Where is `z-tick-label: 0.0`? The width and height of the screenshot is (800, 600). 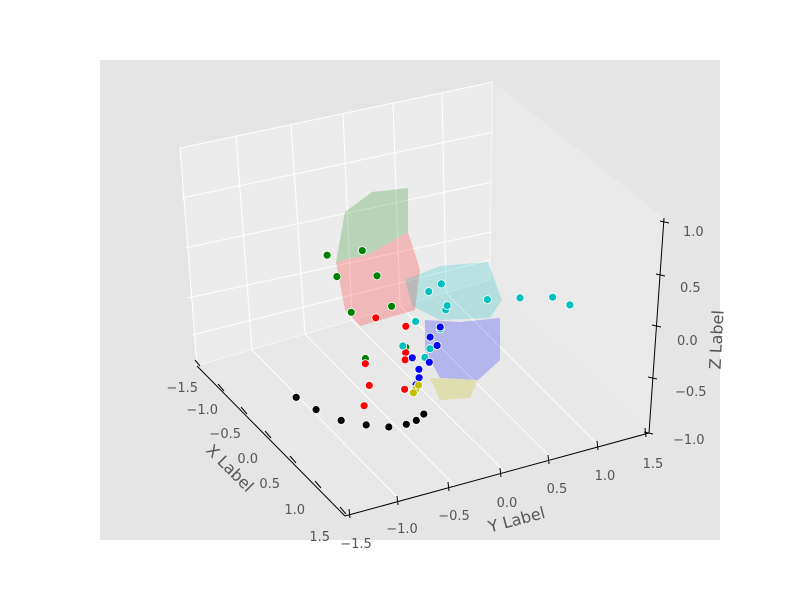
z-tick-label: 0.0 is located at coordinates (687, 341).